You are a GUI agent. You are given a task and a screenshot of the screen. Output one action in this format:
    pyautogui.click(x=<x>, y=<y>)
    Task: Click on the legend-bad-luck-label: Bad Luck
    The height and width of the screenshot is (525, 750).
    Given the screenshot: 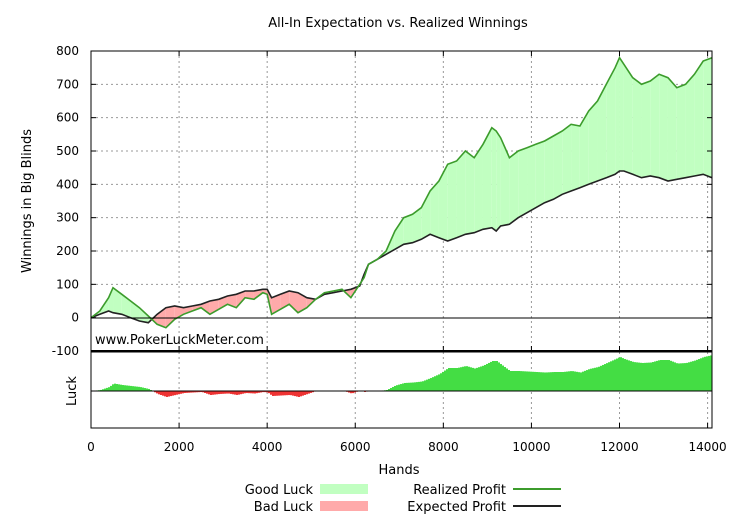 What is the action you would take?
    pyautogui.click(x=284, y=507)
    